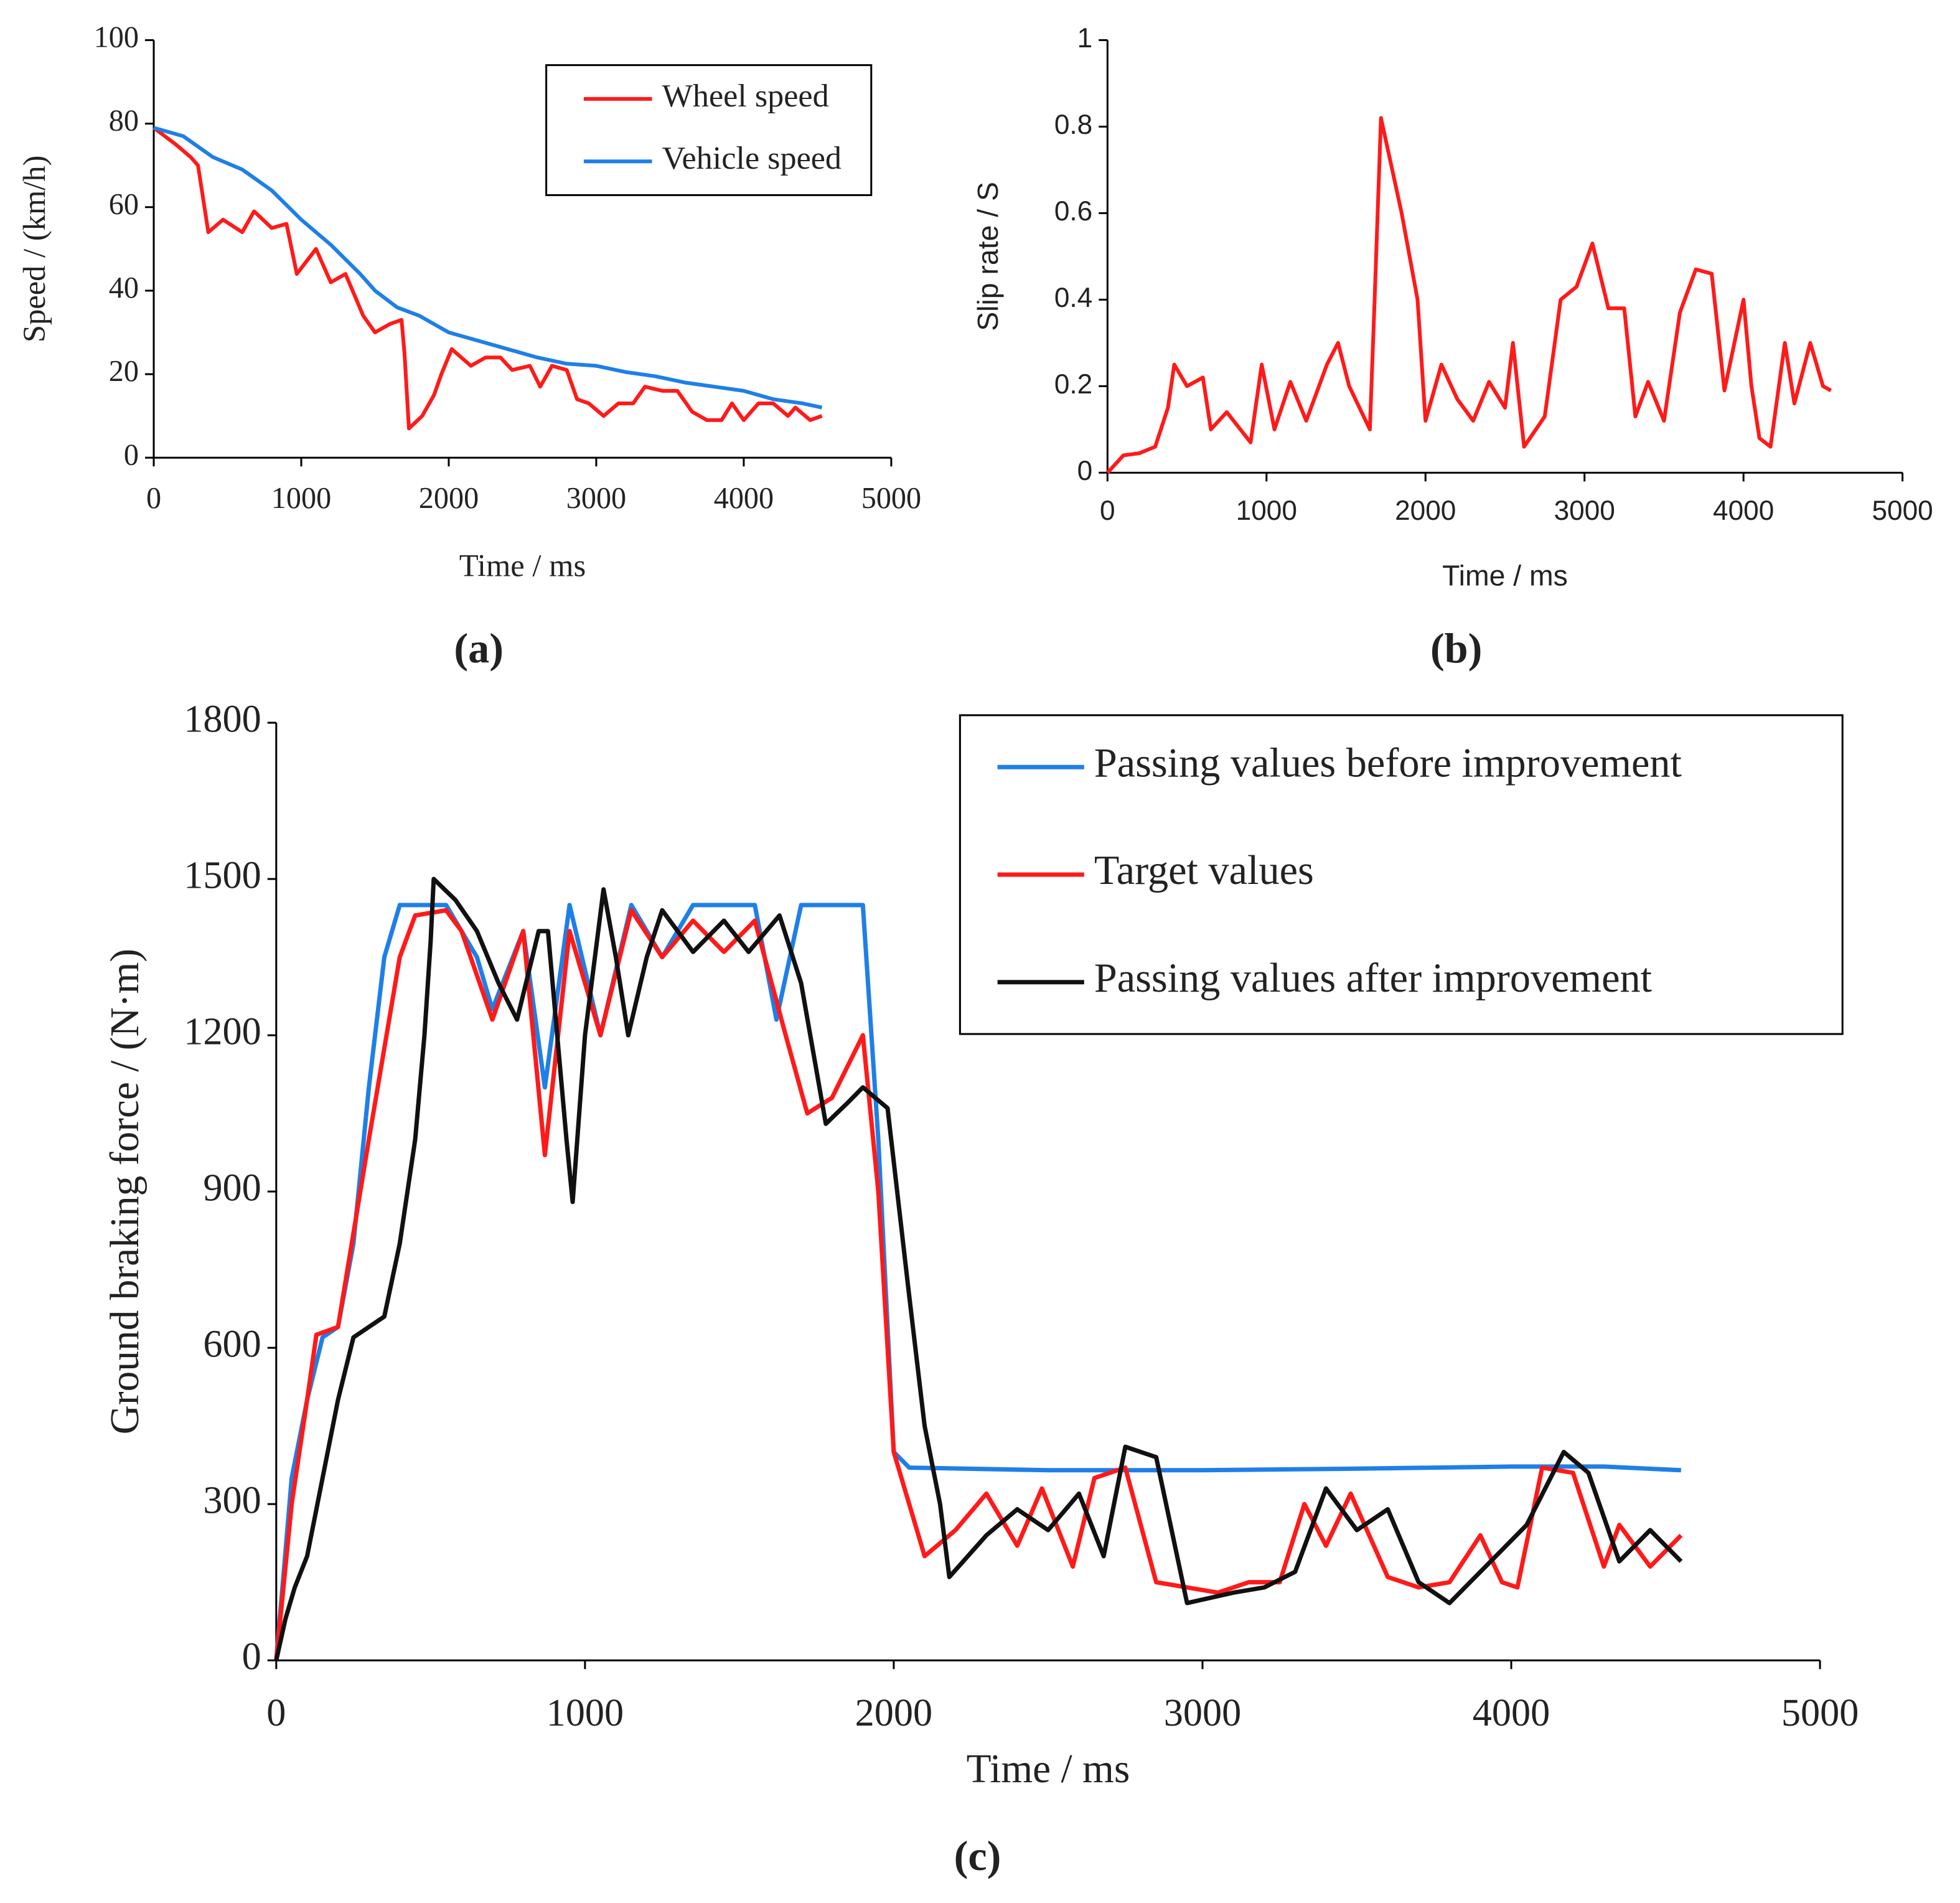 This screenshot has width=1960, height=1903. What do you see at coordinates (1073, 298) in the screenshot?
I see `y-tick-label: 0.4` at bounding box center [1073, 298].